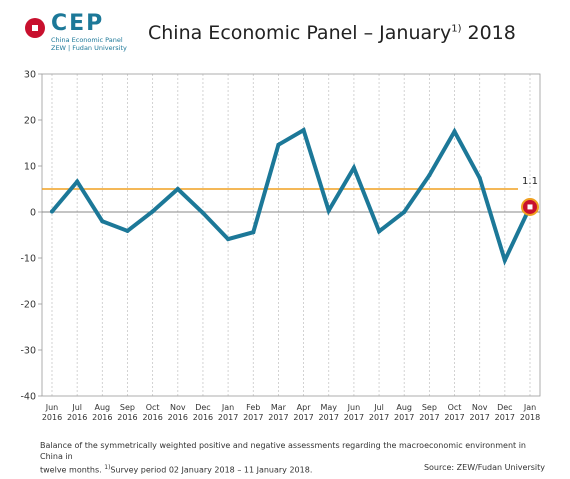 The image size is (570, 479). Describe the element at coordinates (28, 351) in the screenshot. I see `y-tick-label: -30` at that location.